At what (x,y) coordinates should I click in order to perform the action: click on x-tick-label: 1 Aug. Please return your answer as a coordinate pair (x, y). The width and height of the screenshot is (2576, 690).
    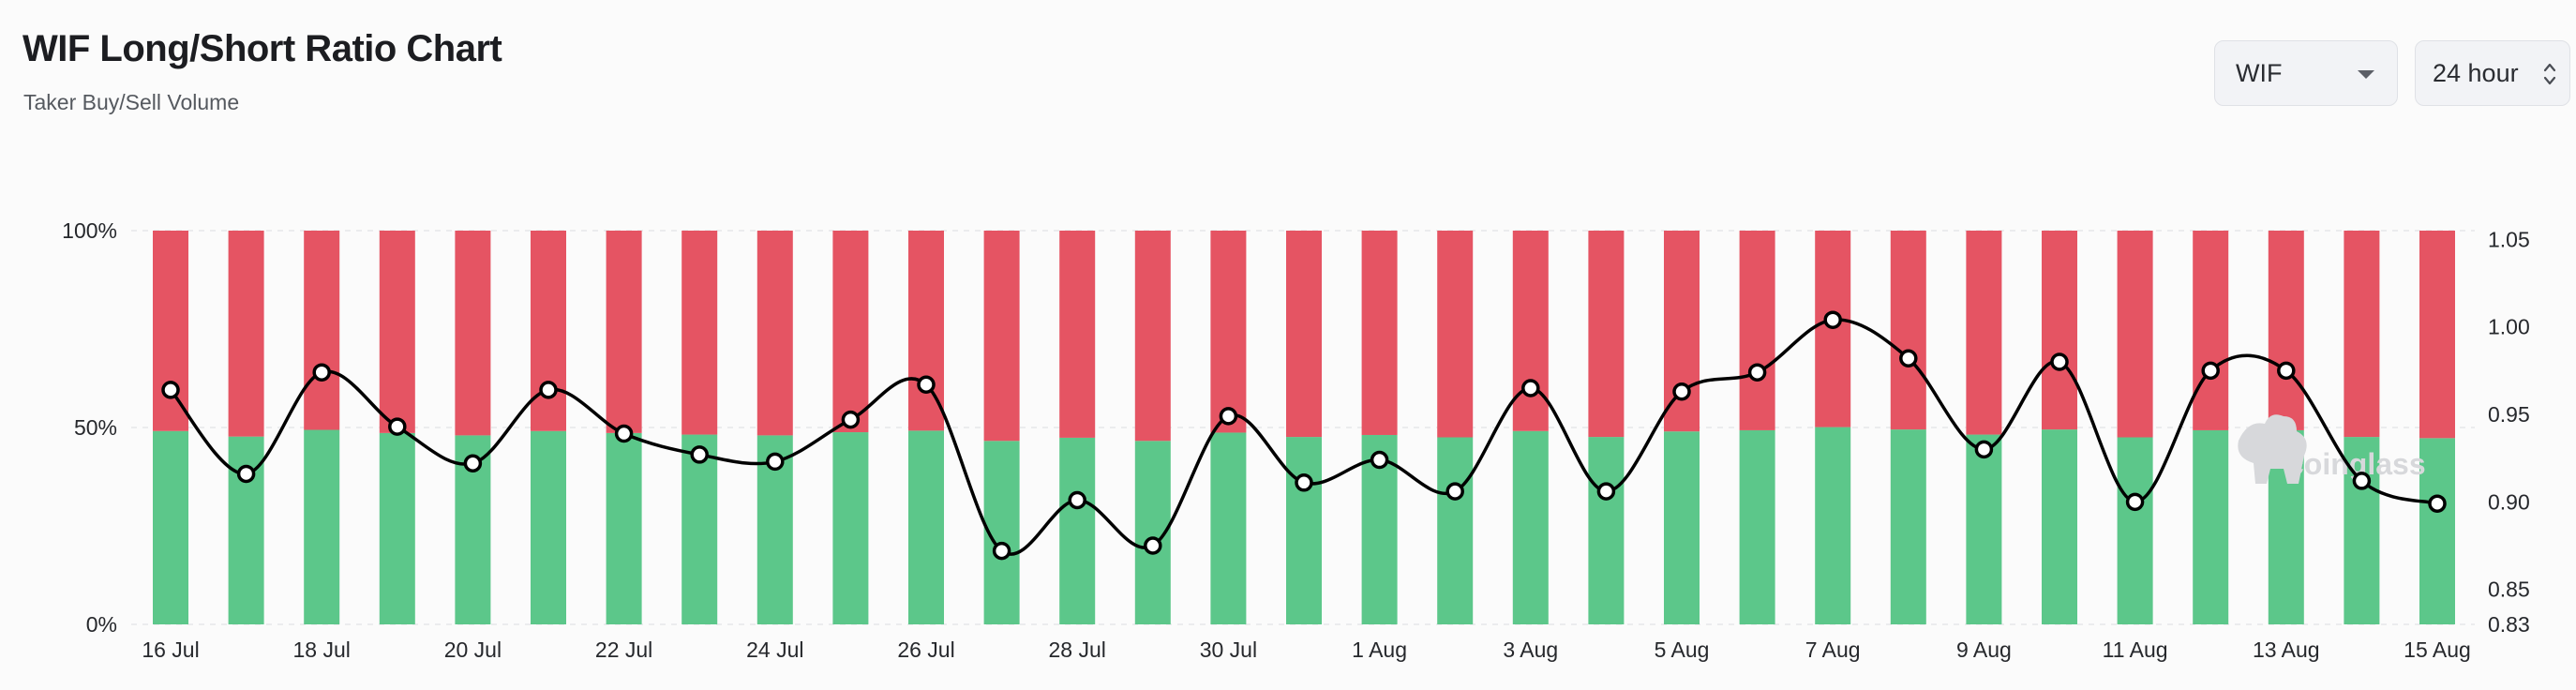
    Looking at the image, I should click on (1379, 650).